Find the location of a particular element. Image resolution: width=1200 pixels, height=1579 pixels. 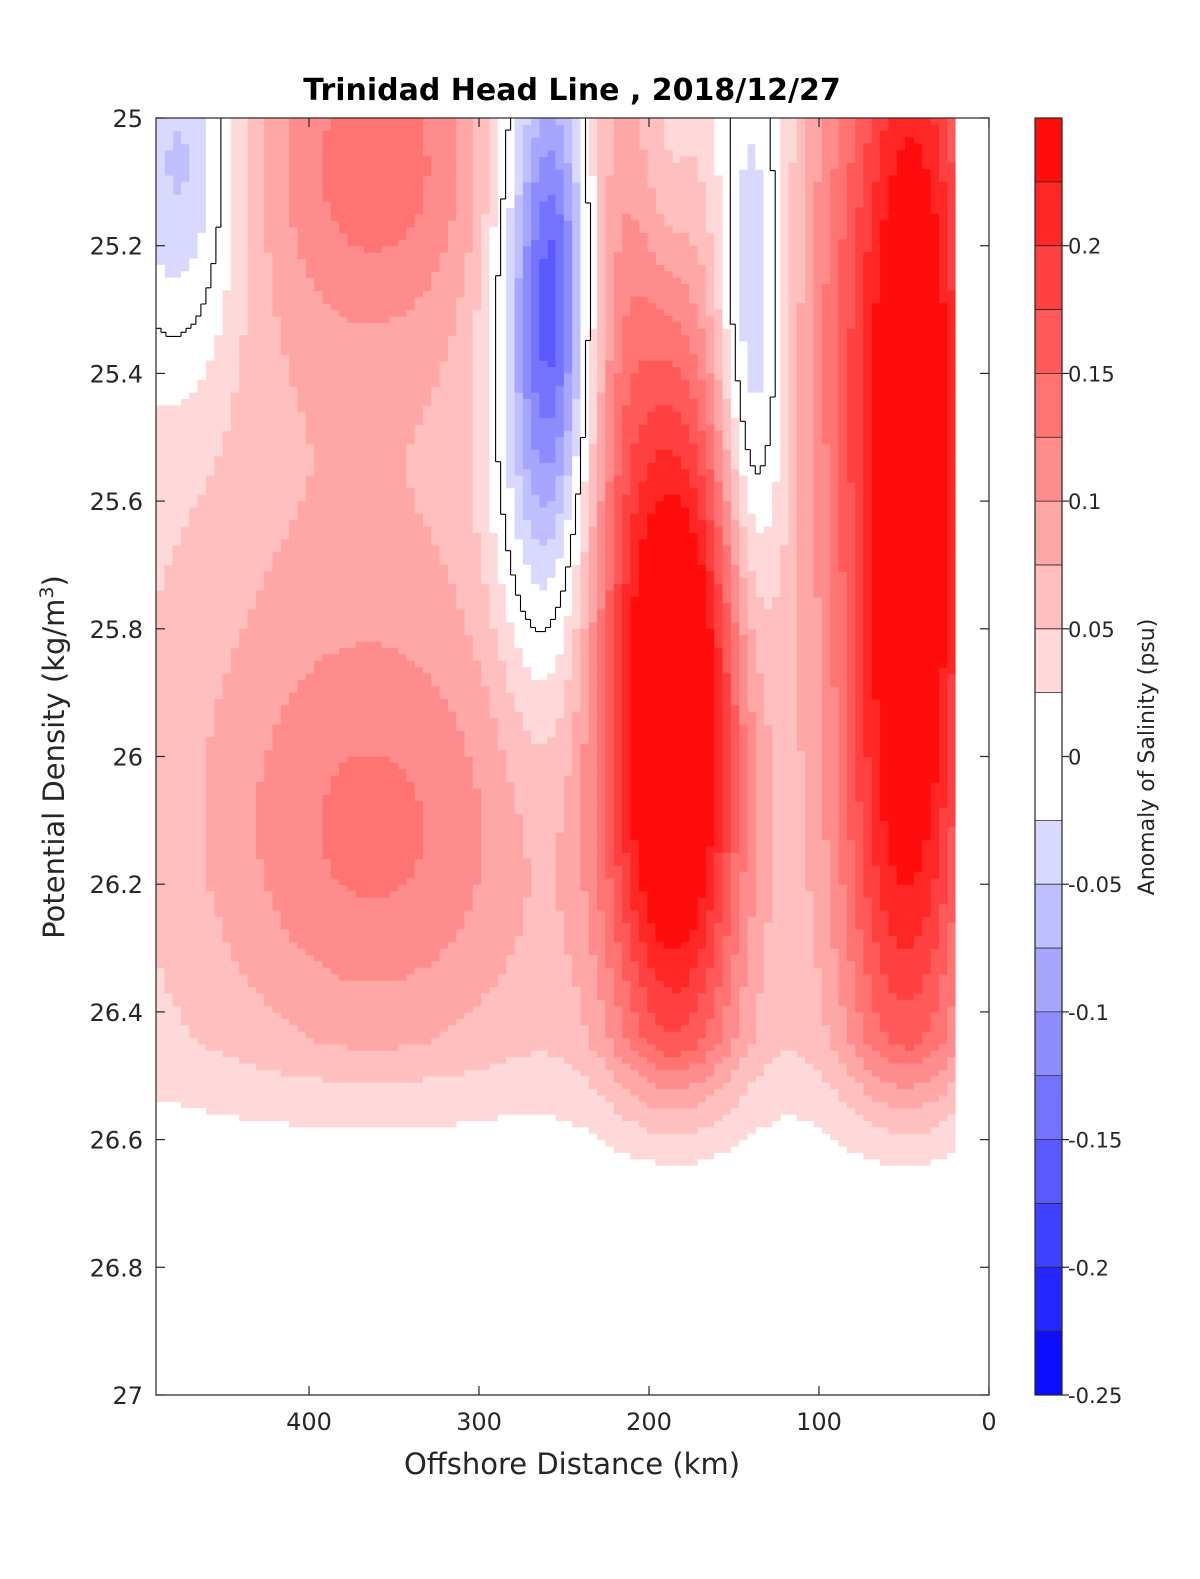

colorbar-tick-label: -0.15 is located at coordinates (1095, 1141).